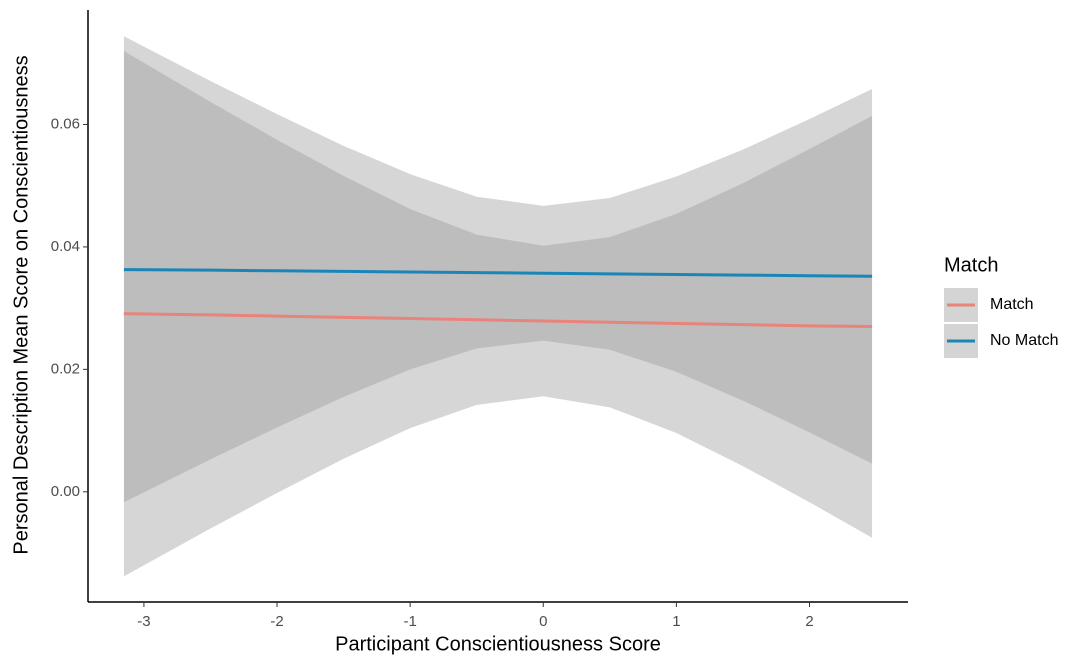  Describe the element at coordinates (65, 123) in the screenshot. I see `y-tick-label: 0.06` at that location.